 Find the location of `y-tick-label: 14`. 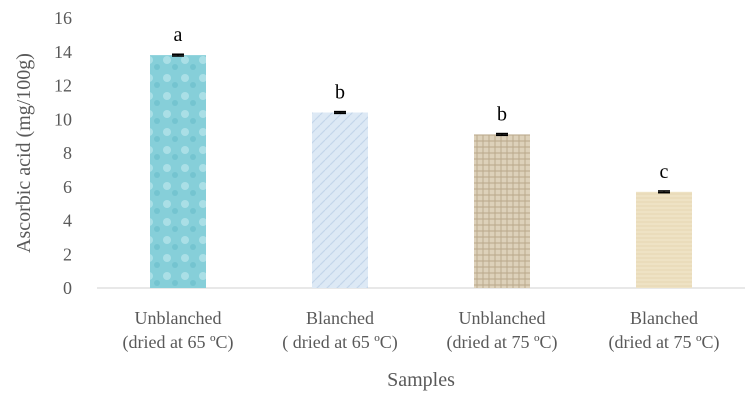

y-tick-label: 14 is located at coordinates (63, 52).